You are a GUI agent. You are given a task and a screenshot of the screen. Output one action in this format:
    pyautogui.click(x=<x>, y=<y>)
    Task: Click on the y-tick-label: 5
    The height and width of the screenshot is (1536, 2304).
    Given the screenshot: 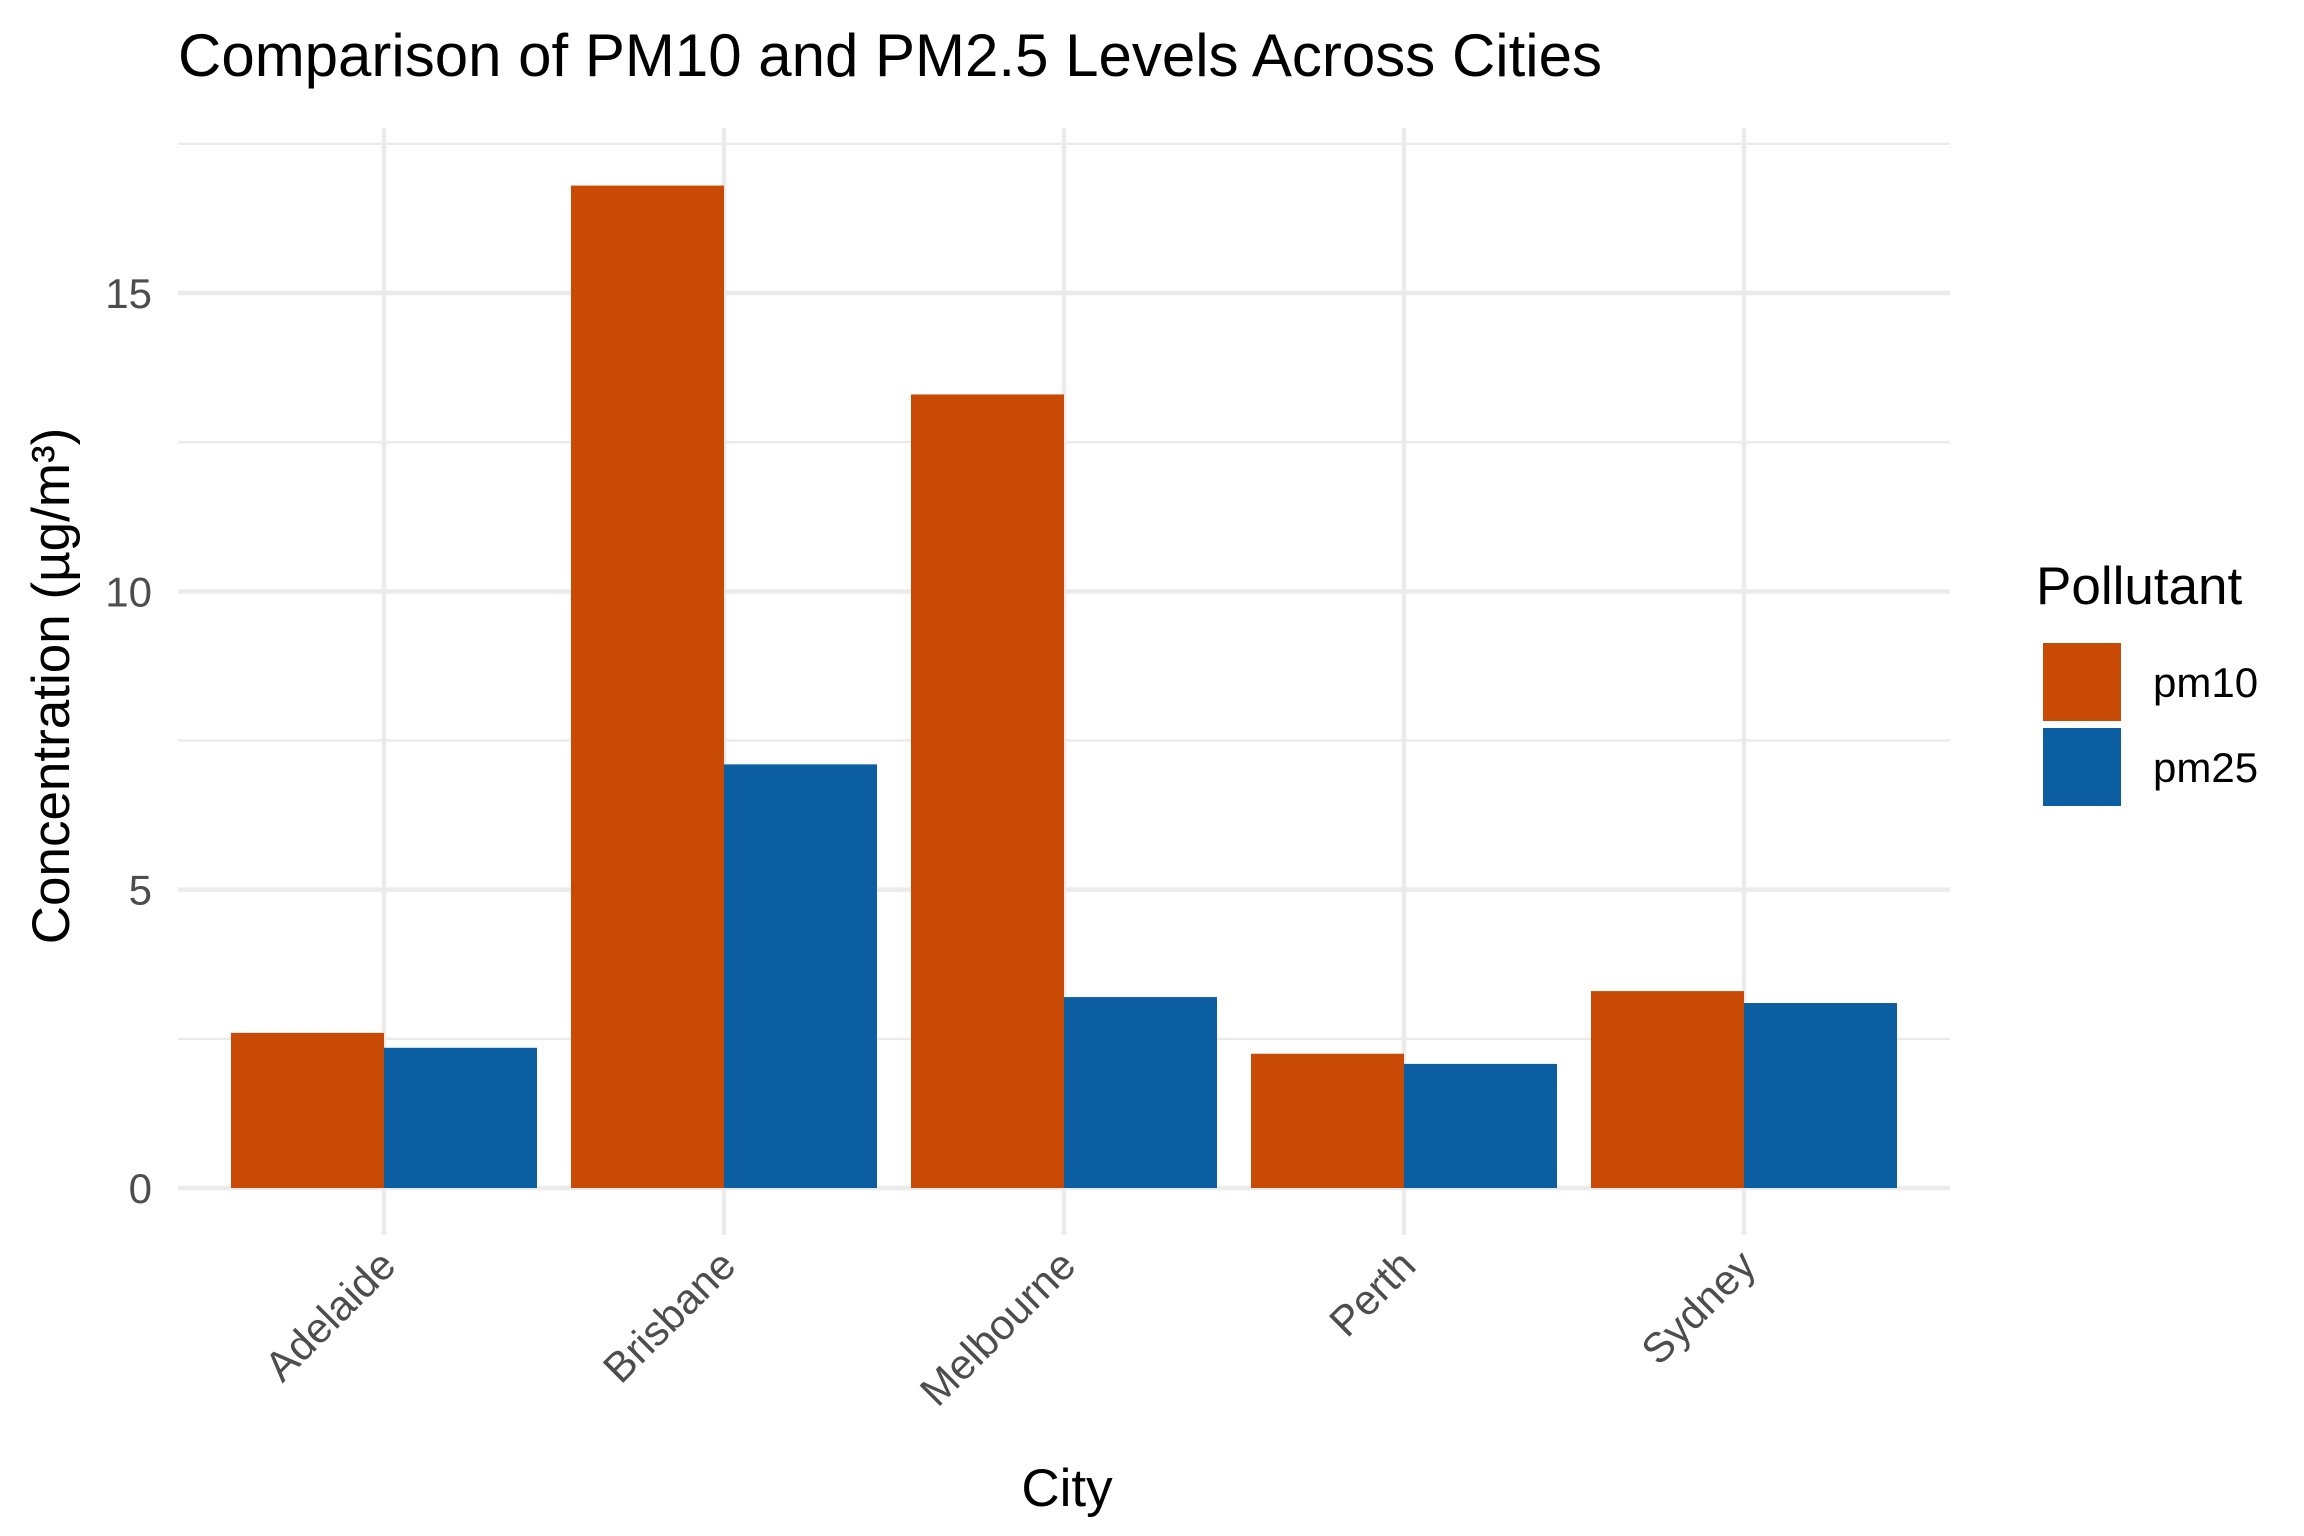 What is the action you would take?
    pyautogui.click(x=140, y=890)
    